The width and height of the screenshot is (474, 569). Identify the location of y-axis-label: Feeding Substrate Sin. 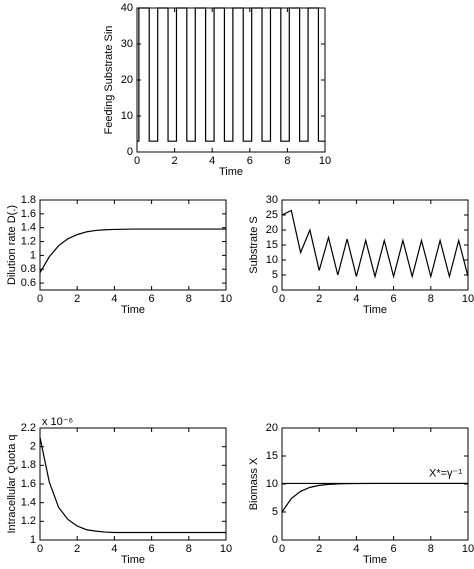
(109, 80).